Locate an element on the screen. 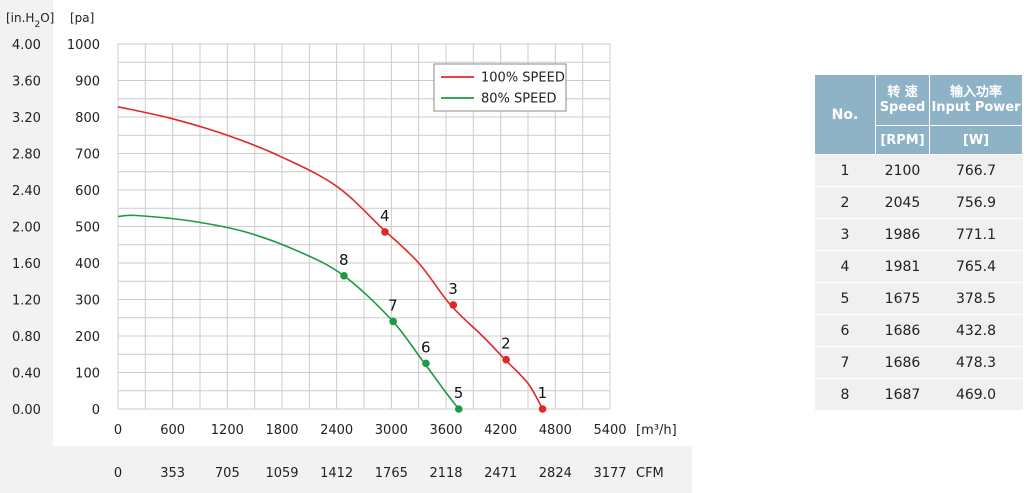 Image resolution: width=1026 pixels, height=493 pixels. table-row: 7 1686 478.3 is located at coordinates (918, 362).